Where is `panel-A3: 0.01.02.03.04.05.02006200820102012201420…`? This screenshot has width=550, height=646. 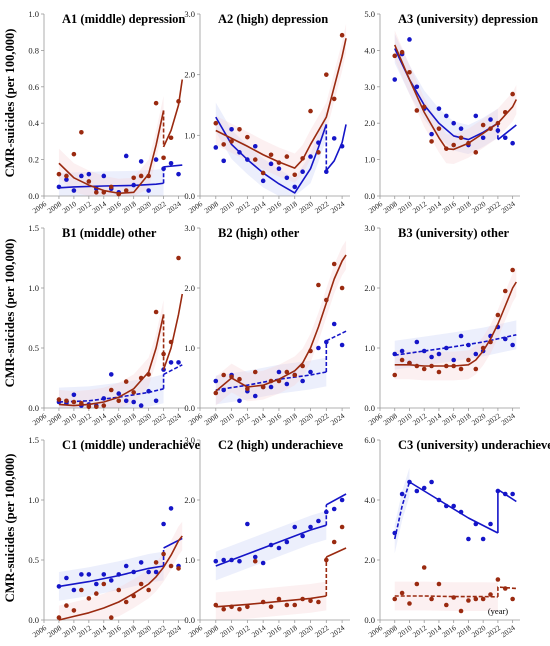 panel-A3: 0.01.02.03.04.05.02006200820102012201420… is located at coordinates (451, 112).